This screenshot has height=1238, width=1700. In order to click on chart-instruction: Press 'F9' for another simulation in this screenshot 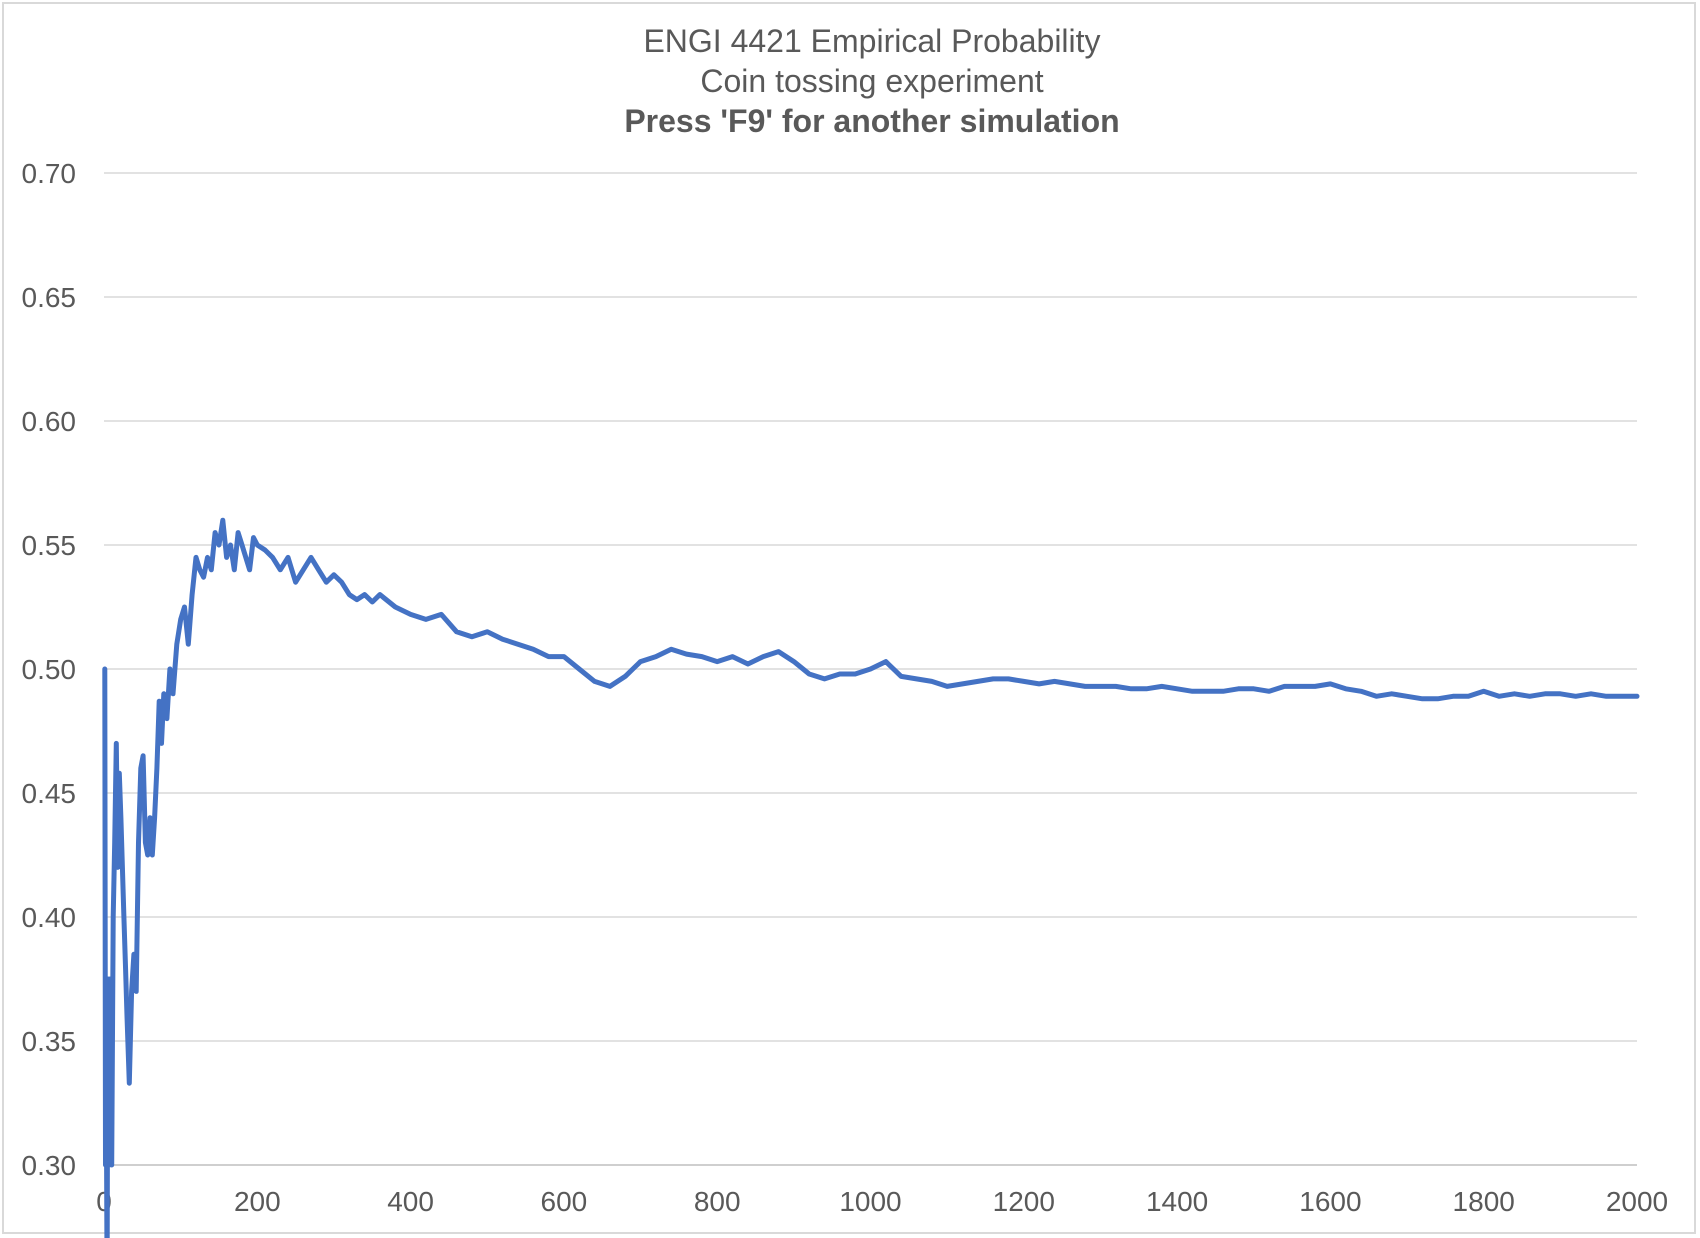, I will do `click(871, 121)`.